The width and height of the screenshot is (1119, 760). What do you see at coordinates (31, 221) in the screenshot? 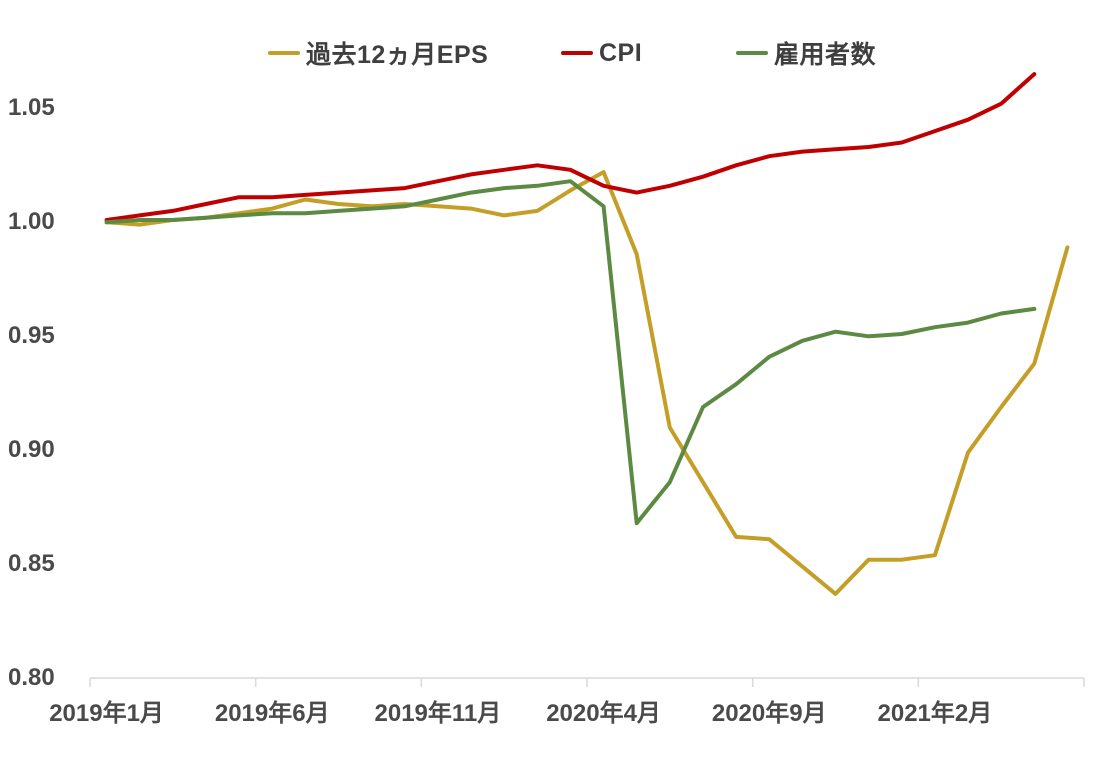
I see `y-axis-tick-label: 1.00` at bounding box center [31, 221].